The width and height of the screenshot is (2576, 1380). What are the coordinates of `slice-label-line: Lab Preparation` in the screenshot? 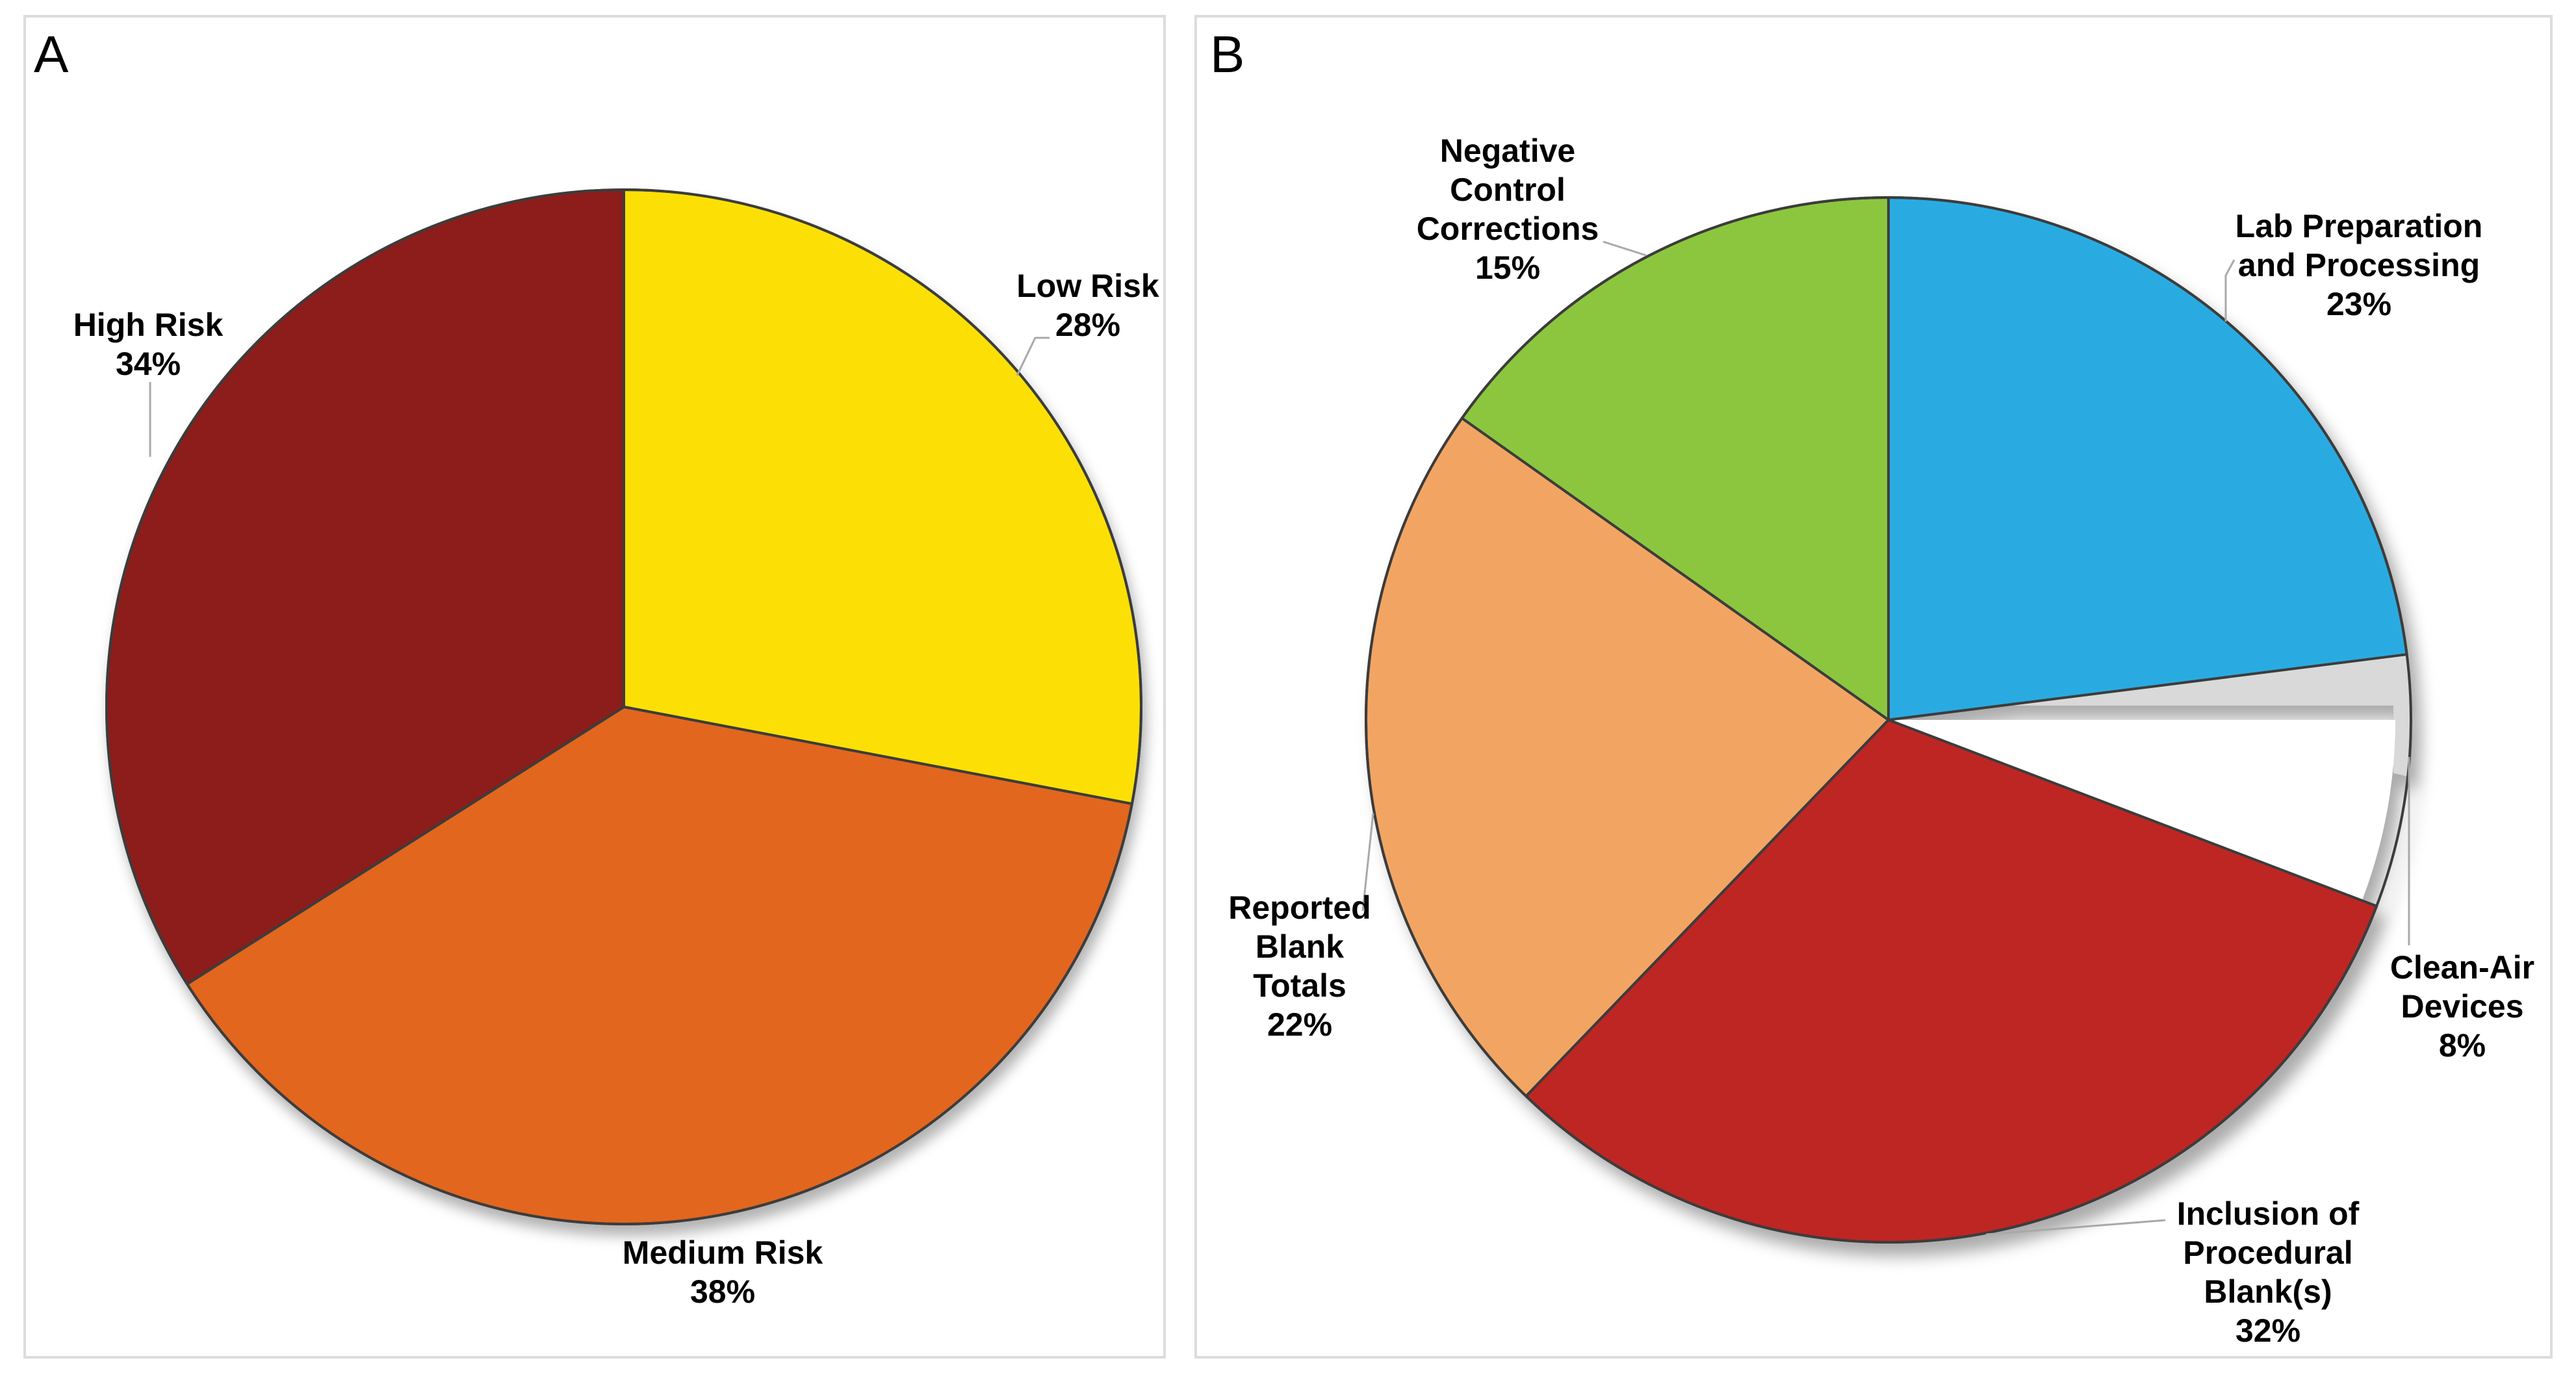 It's located at (2359, 226).